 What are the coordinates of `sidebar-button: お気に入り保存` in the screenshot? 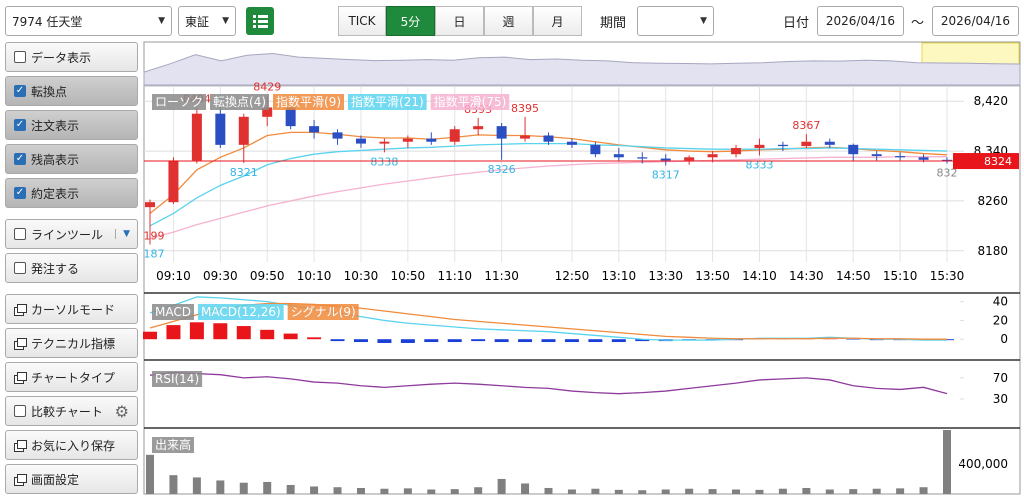 It's located at (71, 445).